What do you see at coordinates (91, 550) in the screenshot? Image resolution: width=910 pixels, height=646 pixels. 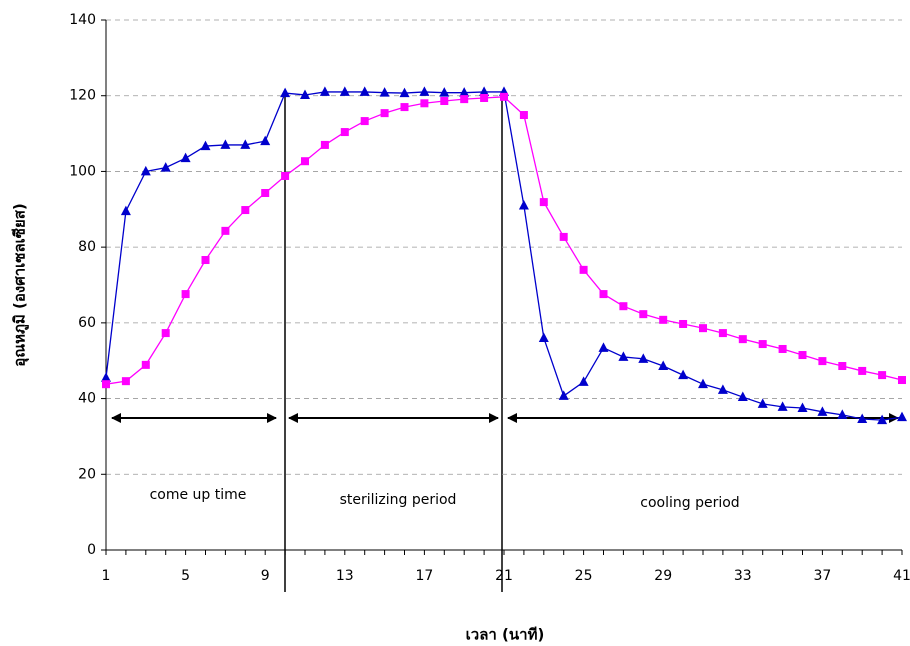 I see `y-tick-label: 0` at bounding box center [91, 550].